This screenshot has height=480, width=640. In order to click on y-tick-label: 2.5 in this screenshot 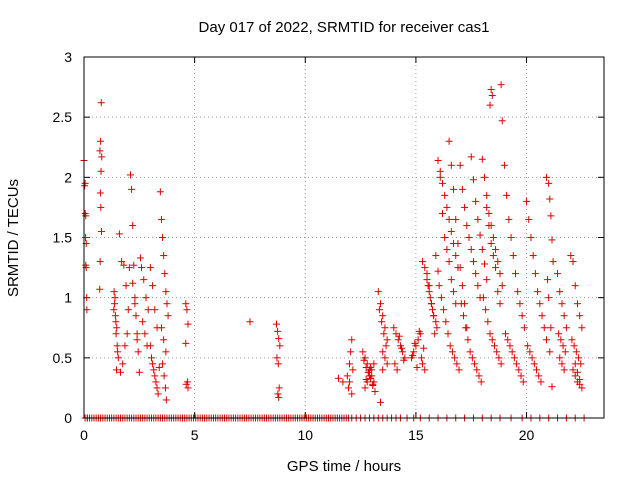, I will do `click(63, 117)`.